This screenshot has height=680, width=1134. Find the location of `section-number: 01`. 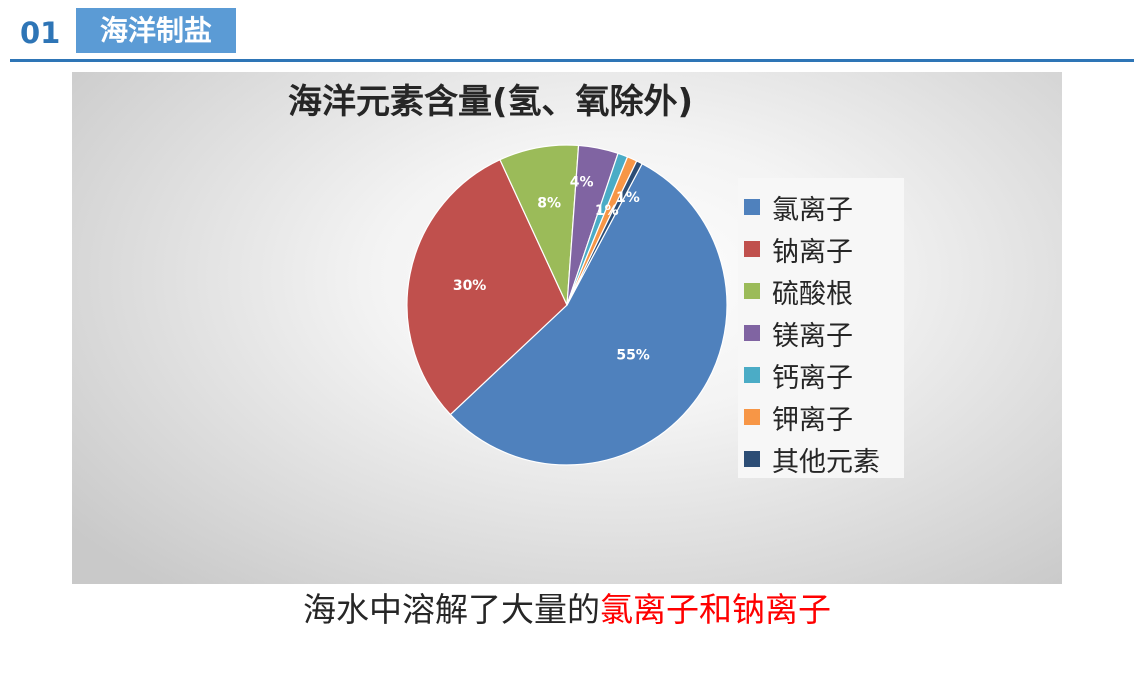

section-number: 01 is located at coordinates (40, 33).